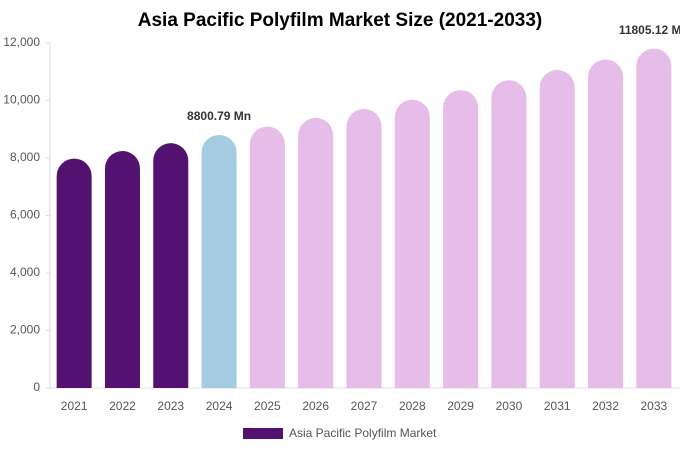  I want to click on x-tick-label: 2026, so click(315, 406).